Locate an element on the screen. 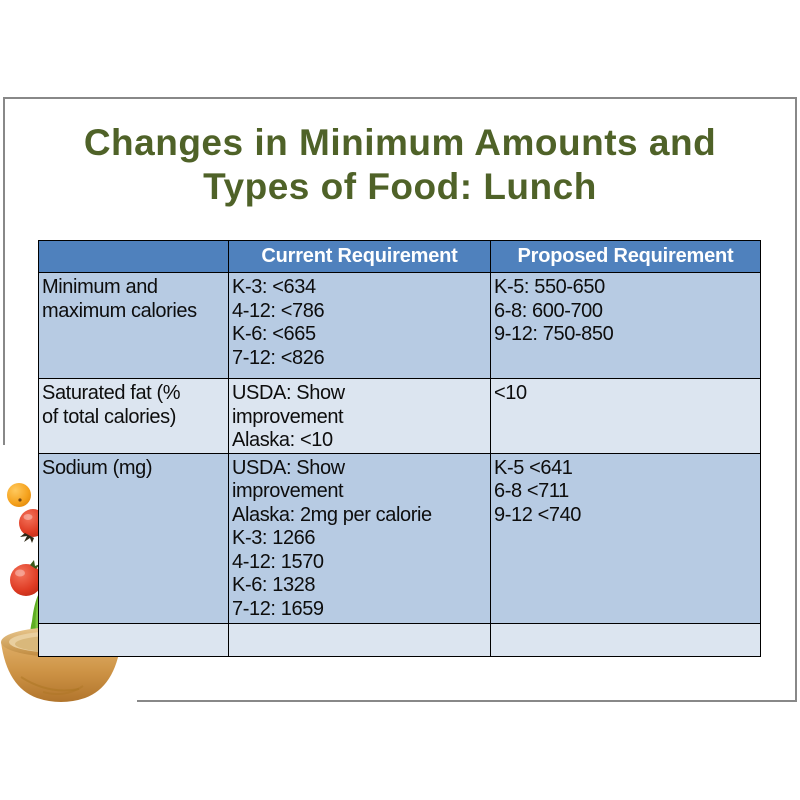  row-label-cell: Minimum and maximum calories is located at coordinates (133, 325).